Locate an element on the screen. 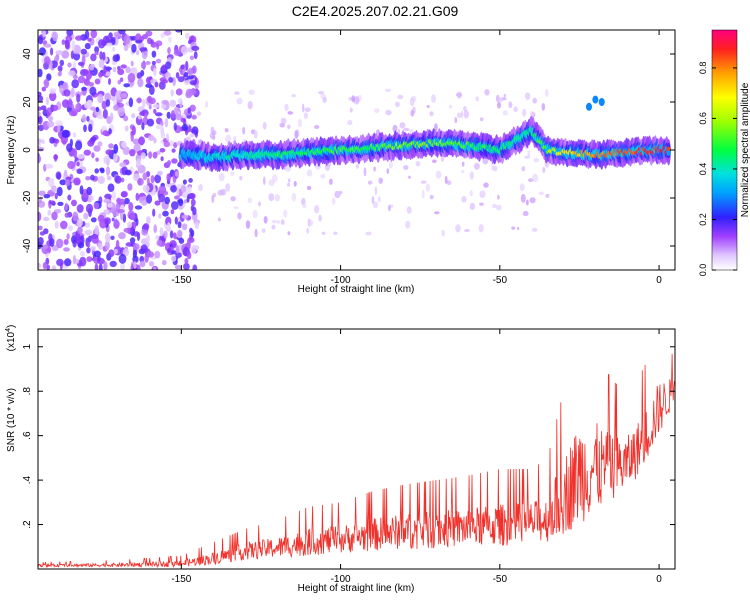 This screenshot has height=605, width=750. x-tick-label: 0 is located at coordinates (659, 280).